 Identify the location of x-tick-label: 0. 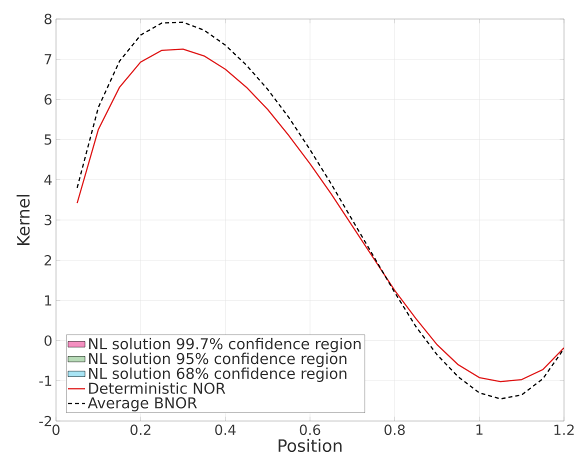
(56, 430).